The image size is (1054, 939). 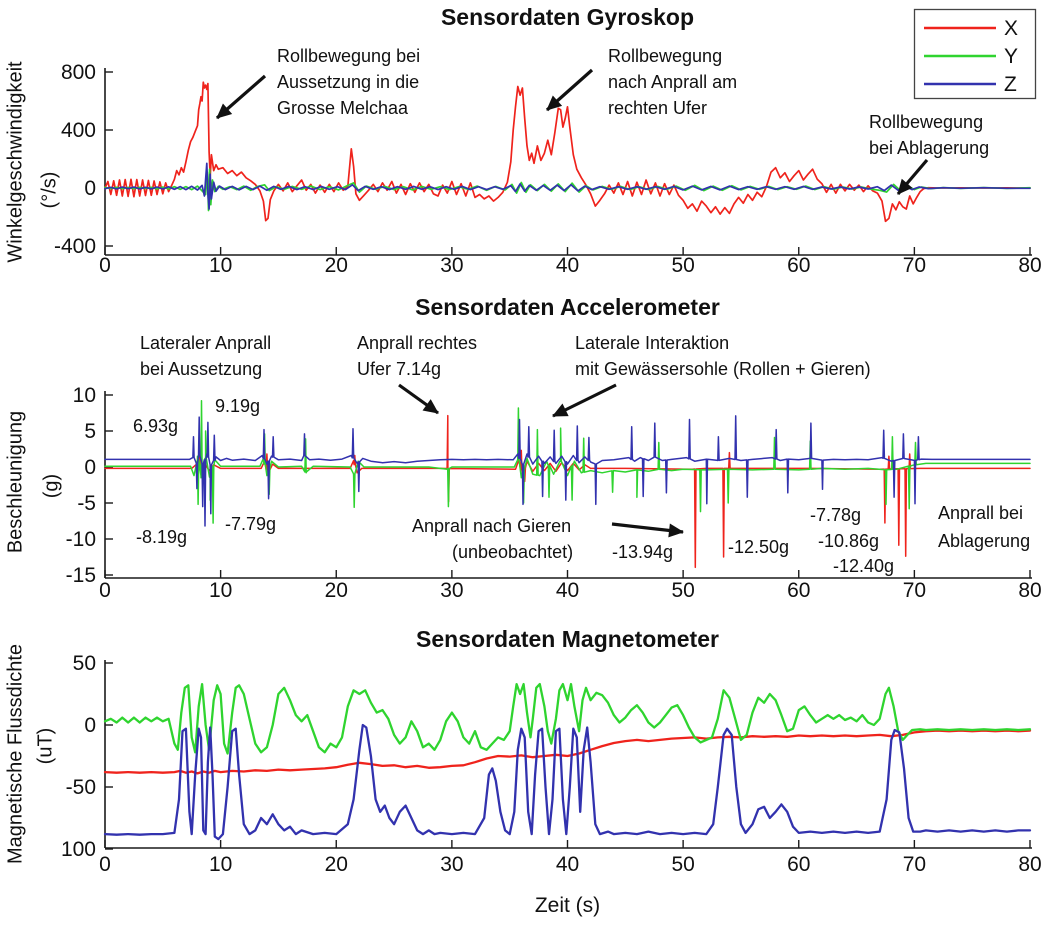 I want to click on annotation-text: Rollbewegung bei, so click(x=348, y=56).